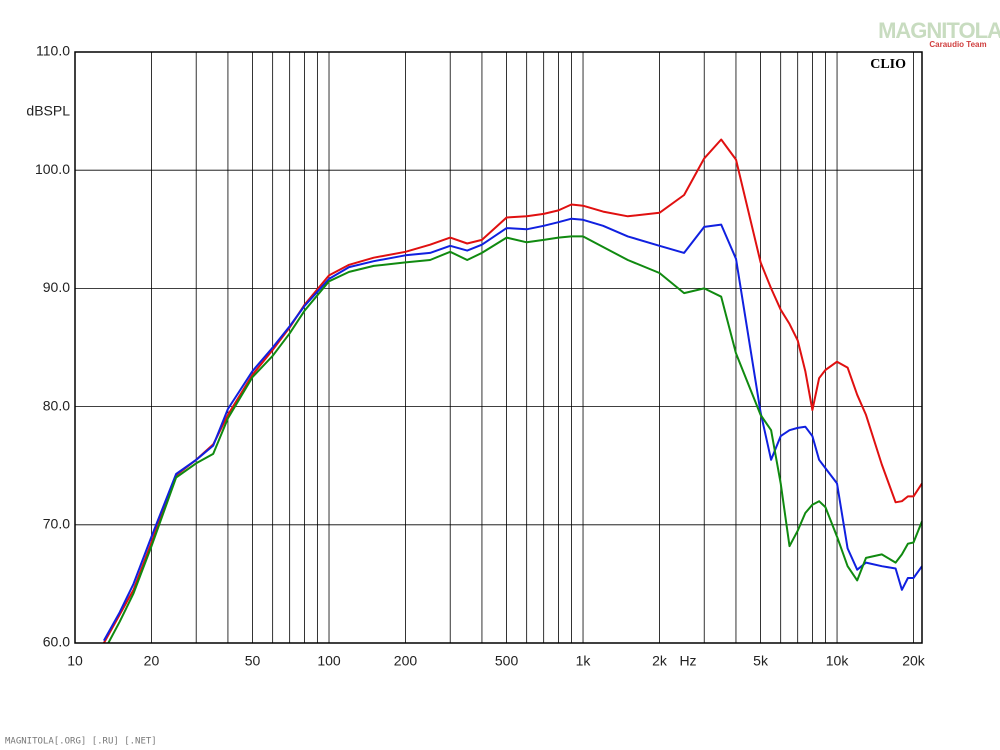  Describe the element at coordinates (914, 661) in the screenshot. I see `x-tick-label: 20k` at that location.